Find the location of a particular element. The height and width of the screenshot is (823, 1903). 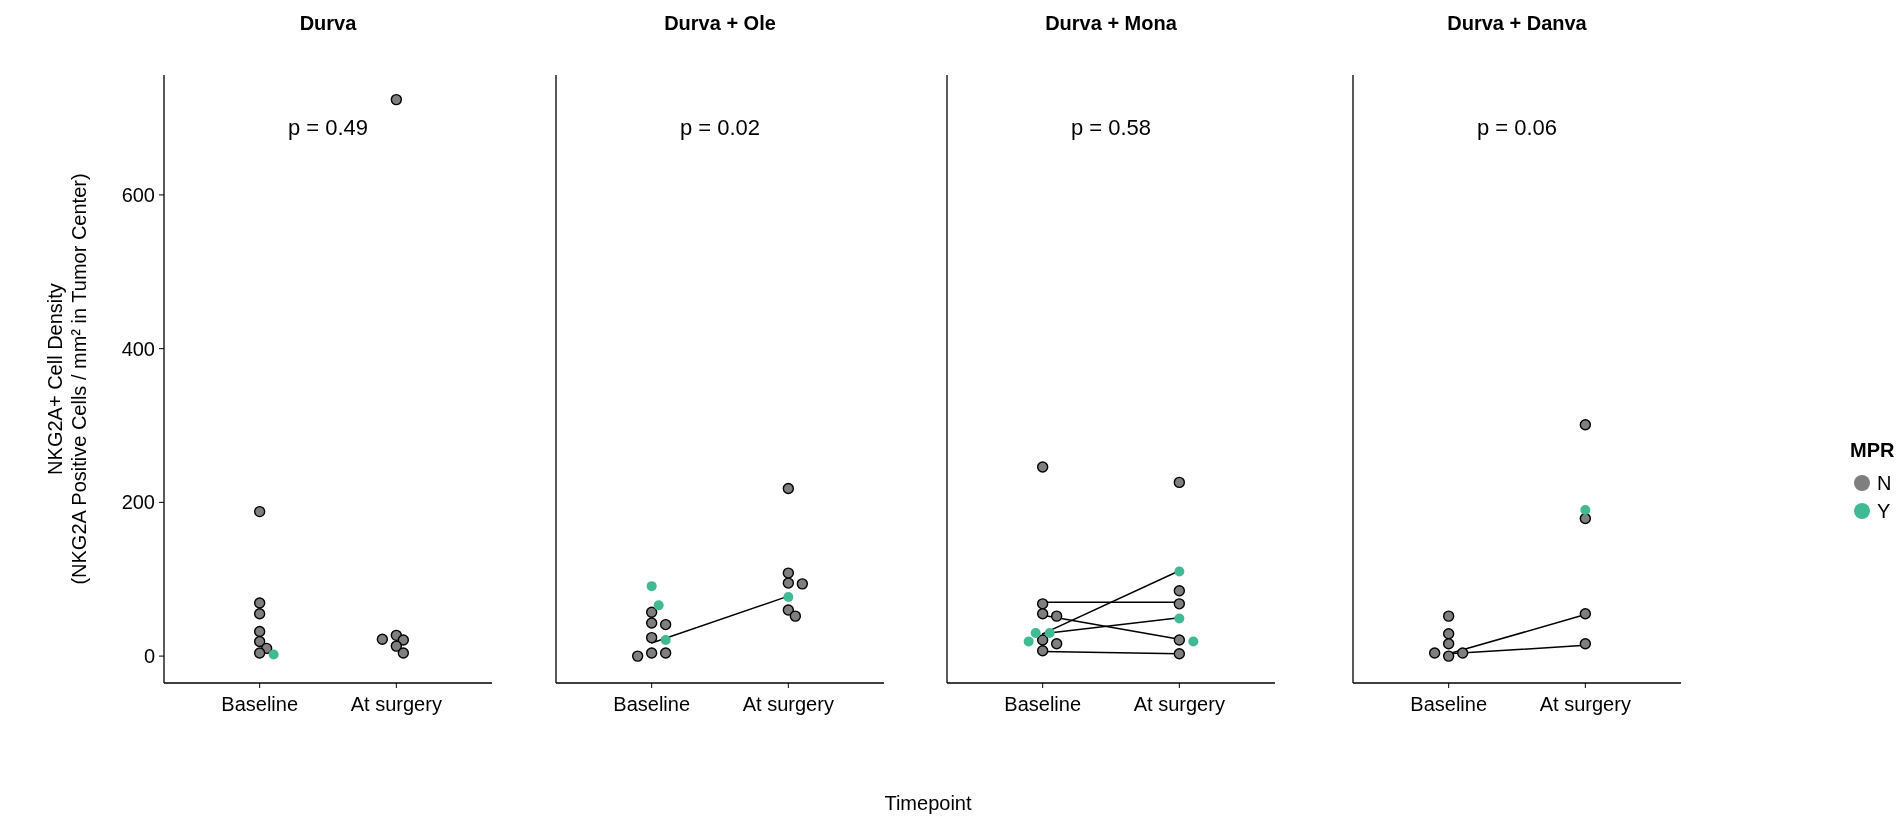

annotation: p = 0.49 is located at coordinates (328, 127).